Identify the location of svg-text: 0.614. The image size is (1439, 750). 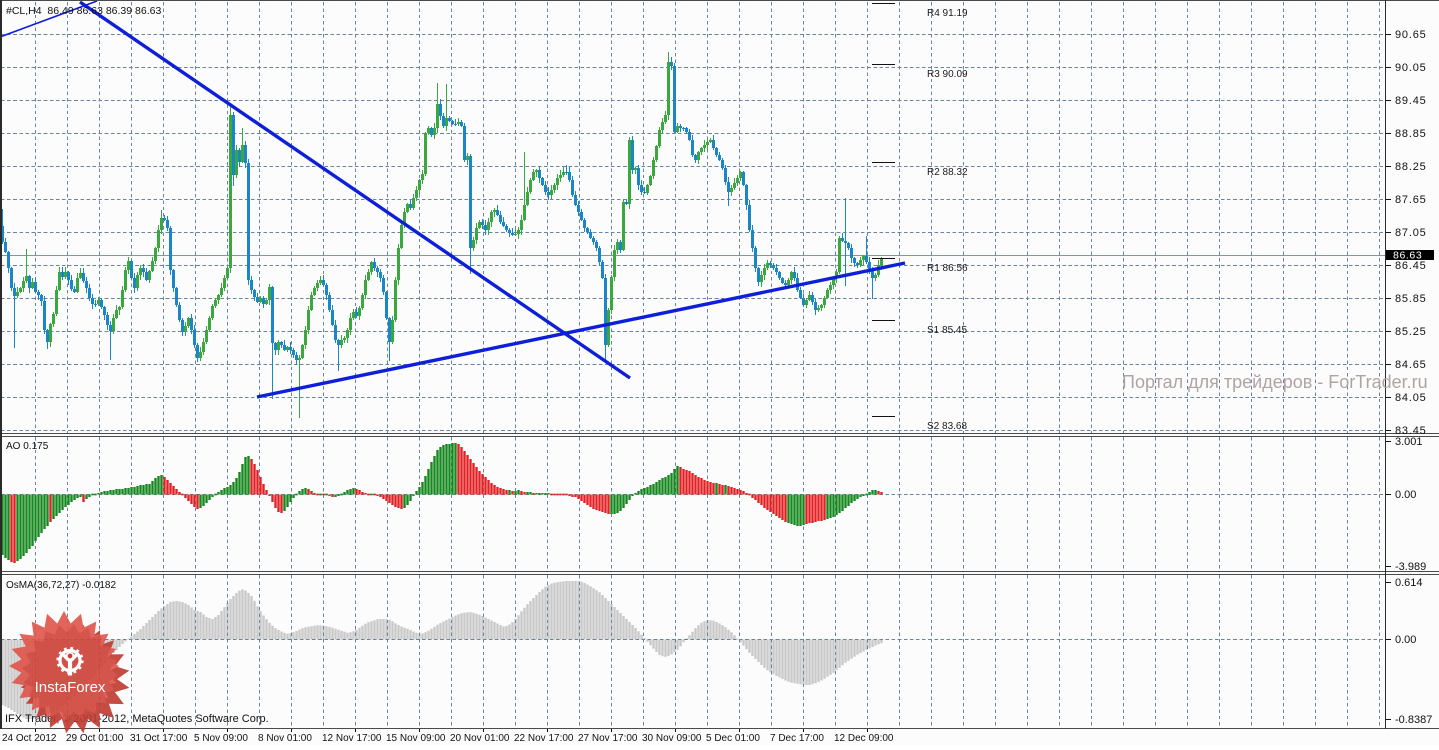
(1409, 583).